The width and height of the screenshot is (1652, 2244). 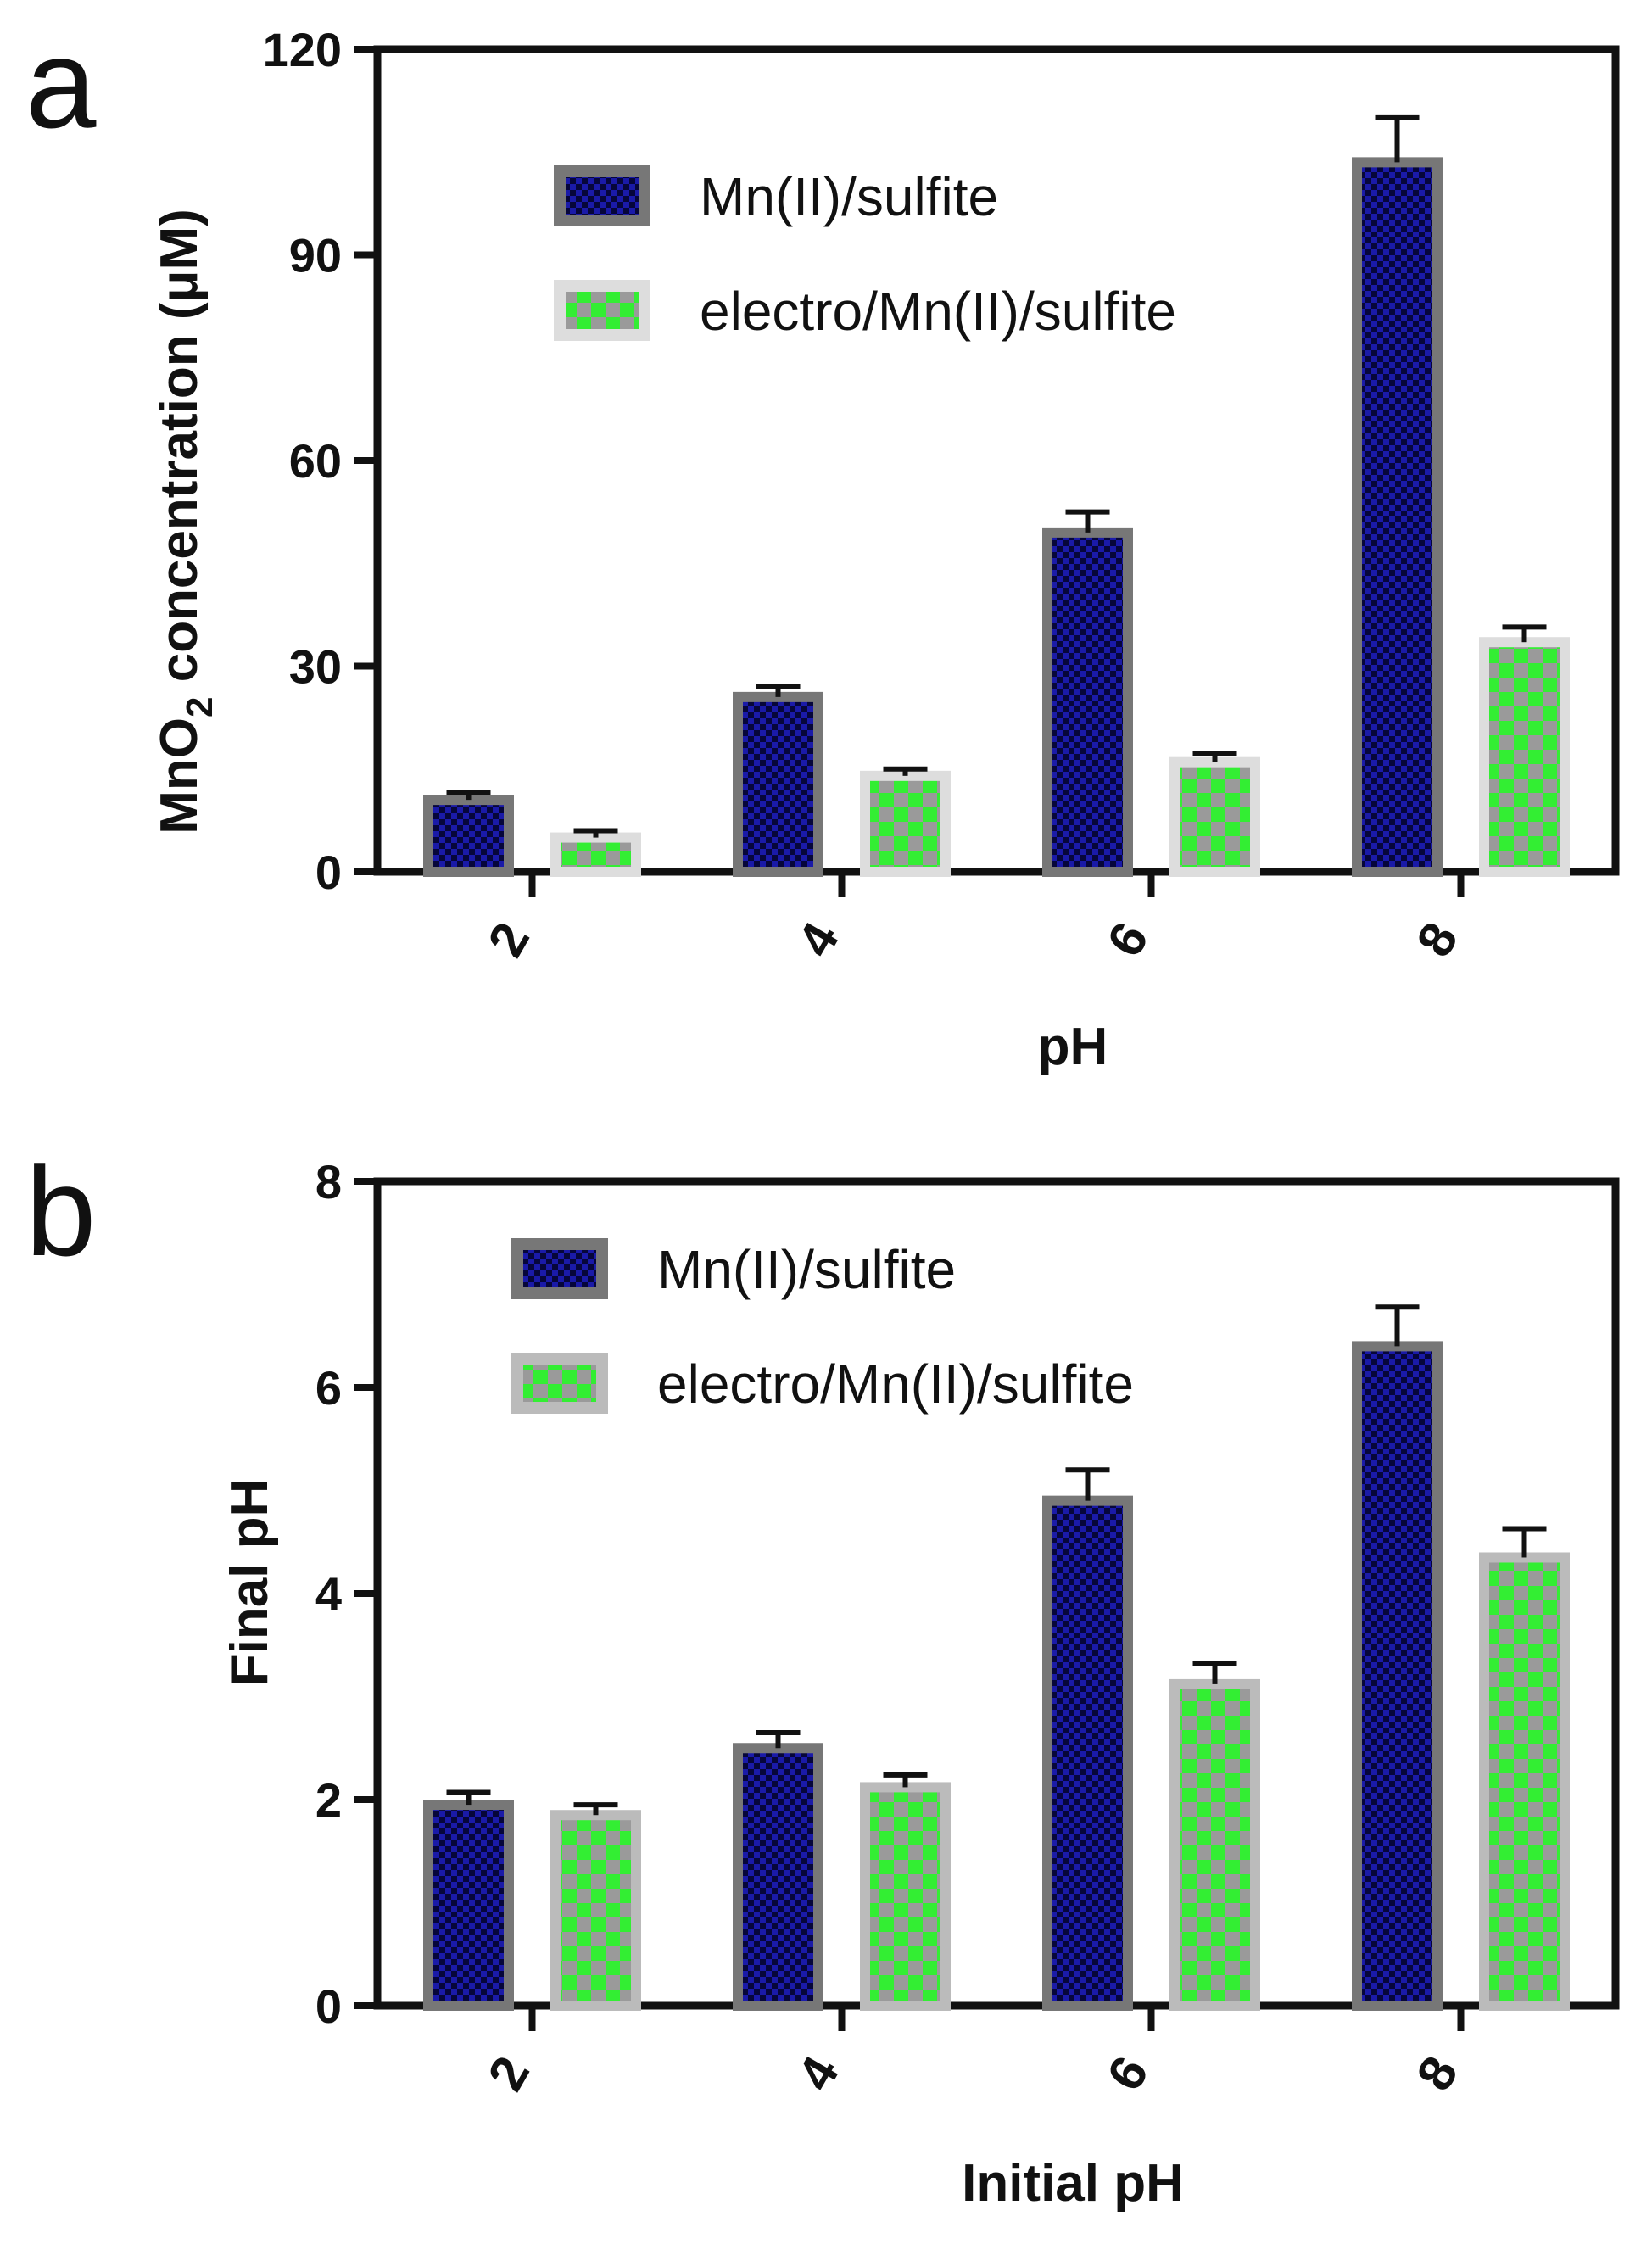 What do you see at coordinates (249, 1583) in the screenshot?
I see `y-axis-title-b: Final pH` at bounding box center [249, 1583].